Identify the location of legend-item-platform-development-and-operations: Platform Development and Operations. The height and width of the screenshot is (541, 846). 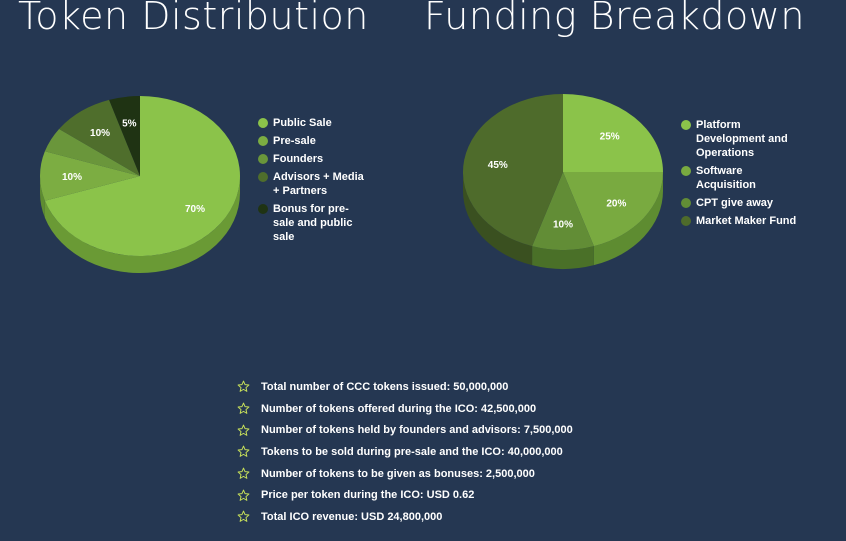
(741, 139).